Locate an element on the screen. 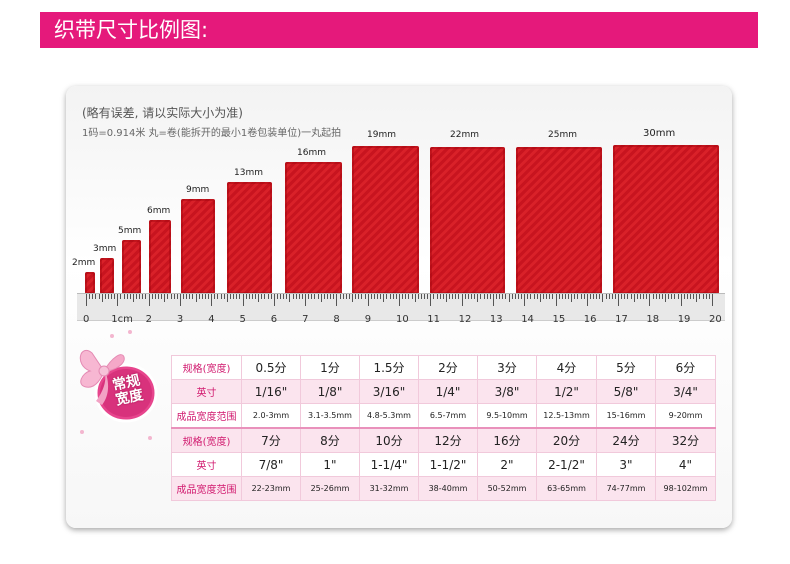 Image resolution: width=790 pixels, height=564 pixels. ruler-number: 19 is located at coordinates (684, 319).